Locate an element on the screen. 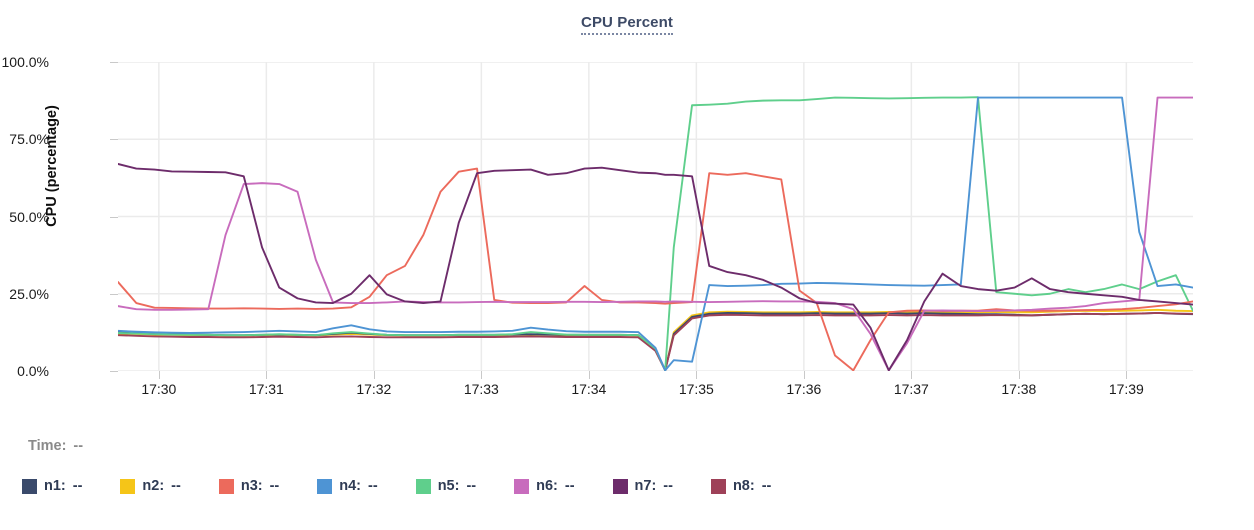  legend-item-n8: n8: -- is located at coordinates (741, 486).